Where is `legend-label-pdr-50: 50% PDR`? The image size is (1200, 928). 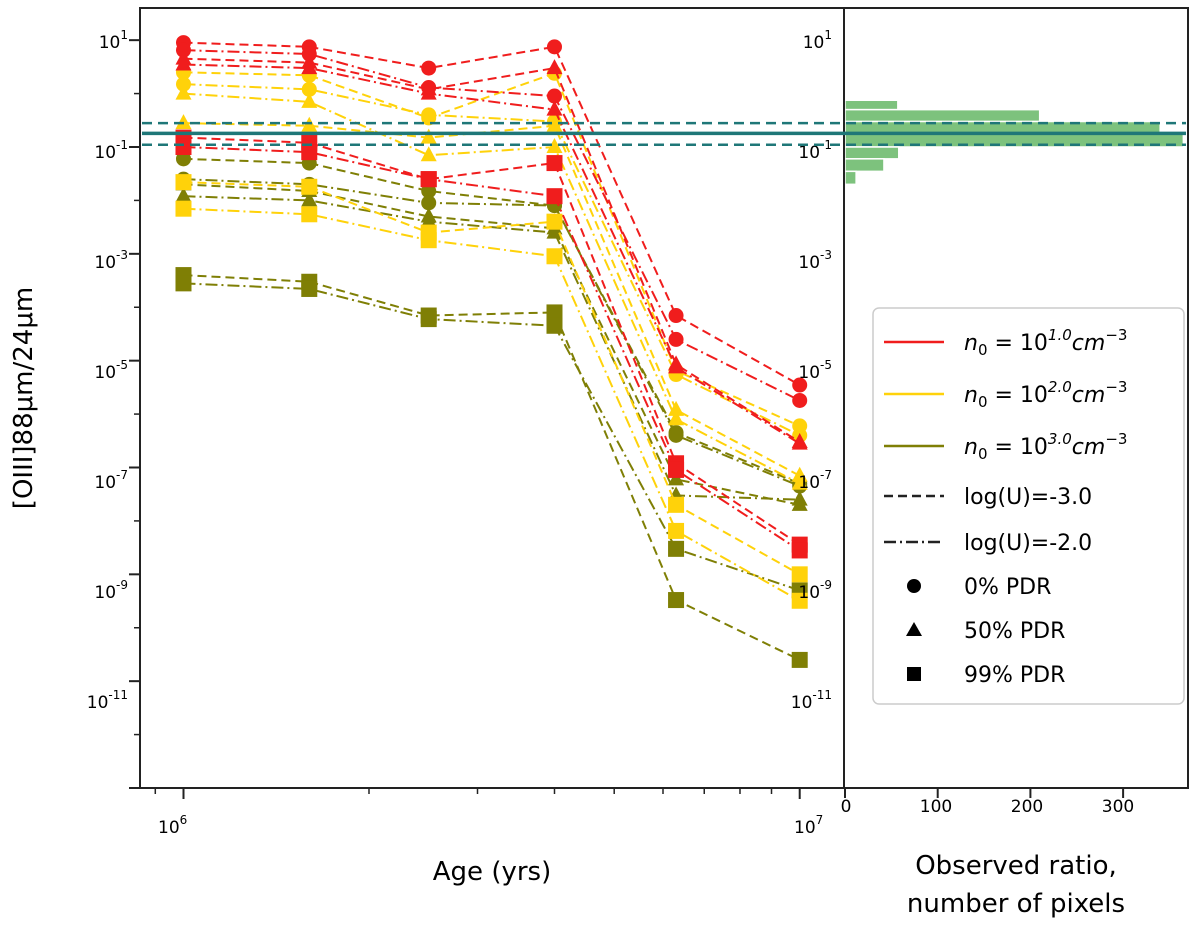 legend-label-pdr-50: 50% PDR is located at coordinates (1014, 631).